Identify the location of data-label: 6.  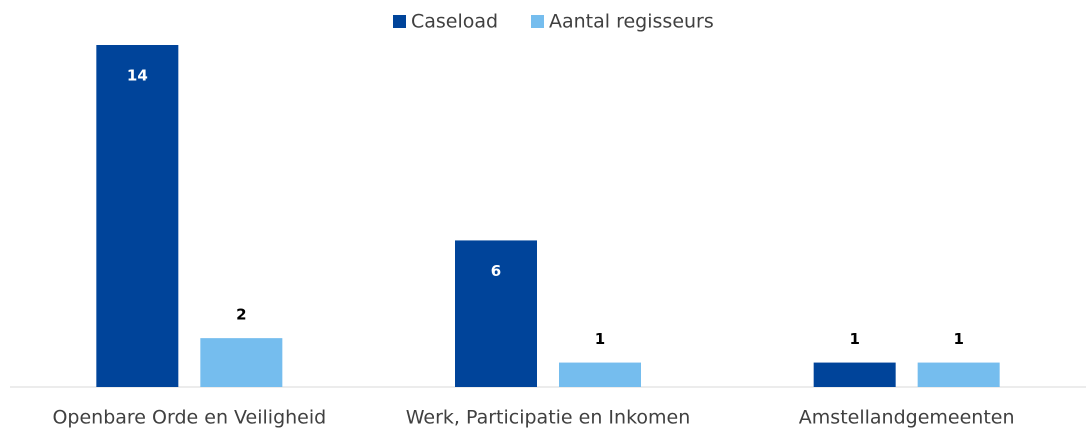
(496, 271).